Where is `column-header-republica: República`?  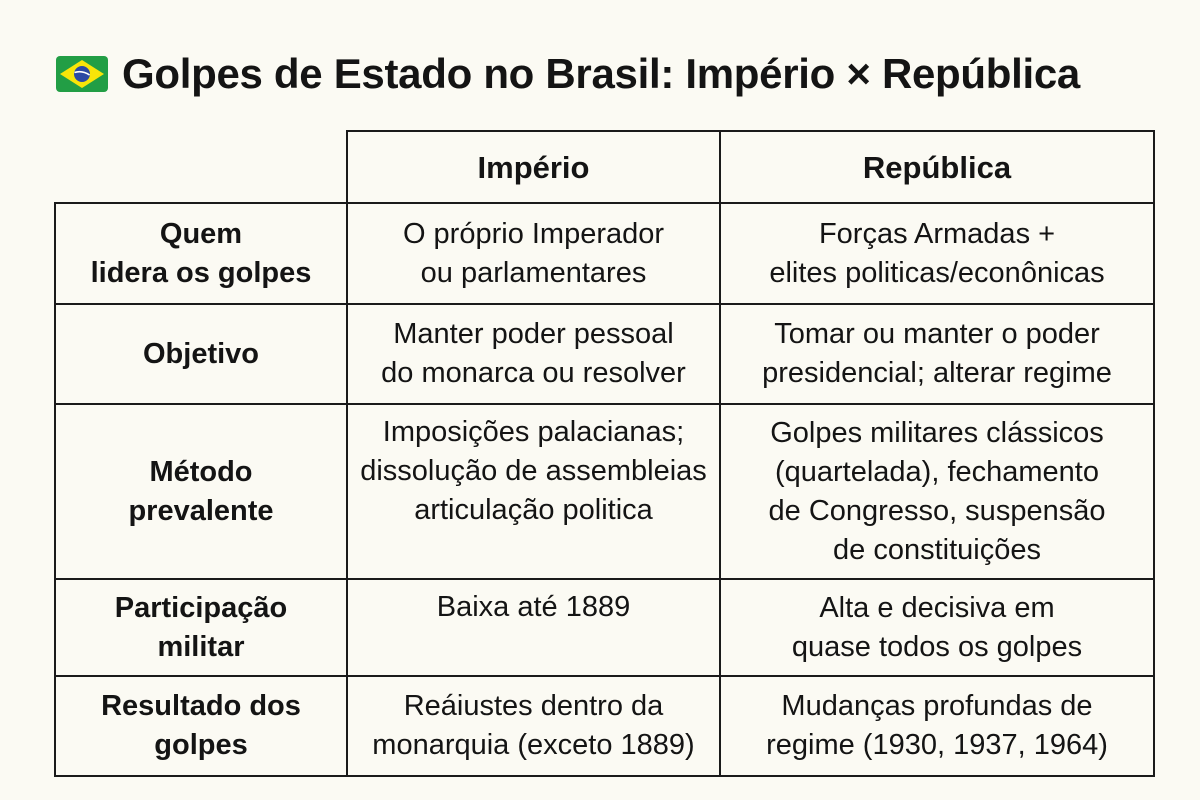 column-header-republica: República is located at coordinates (938, 167).